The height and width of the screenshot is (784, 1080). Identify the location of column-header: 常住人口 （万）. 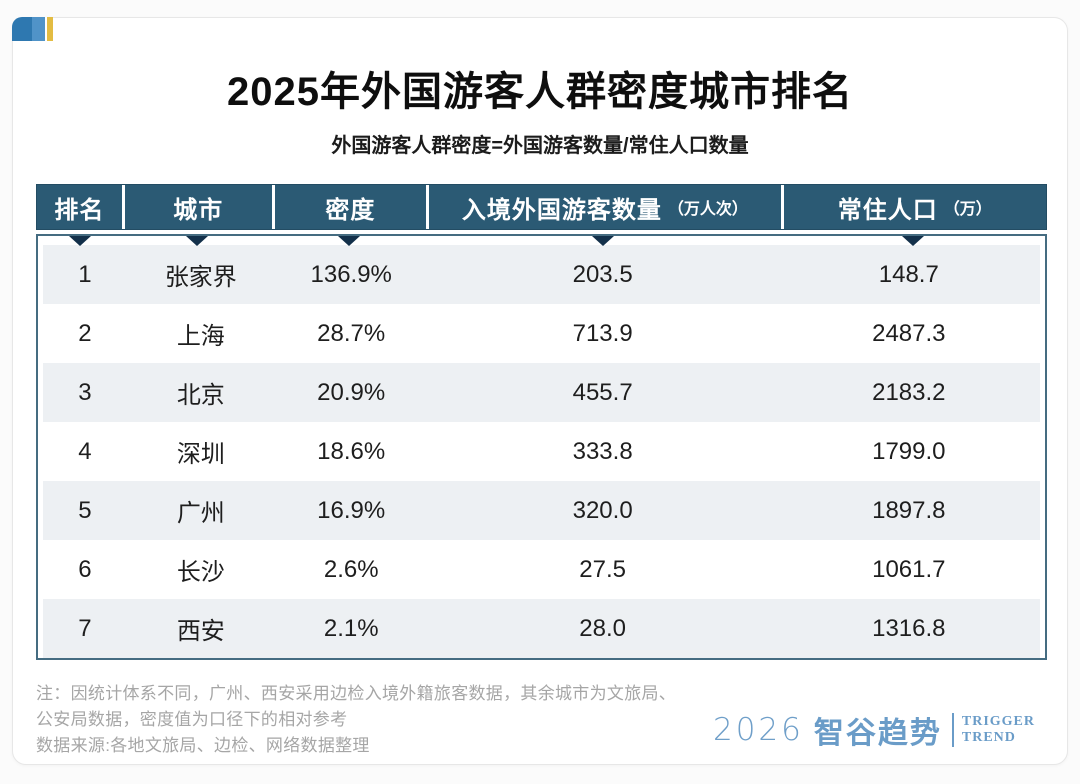
(913, 207).